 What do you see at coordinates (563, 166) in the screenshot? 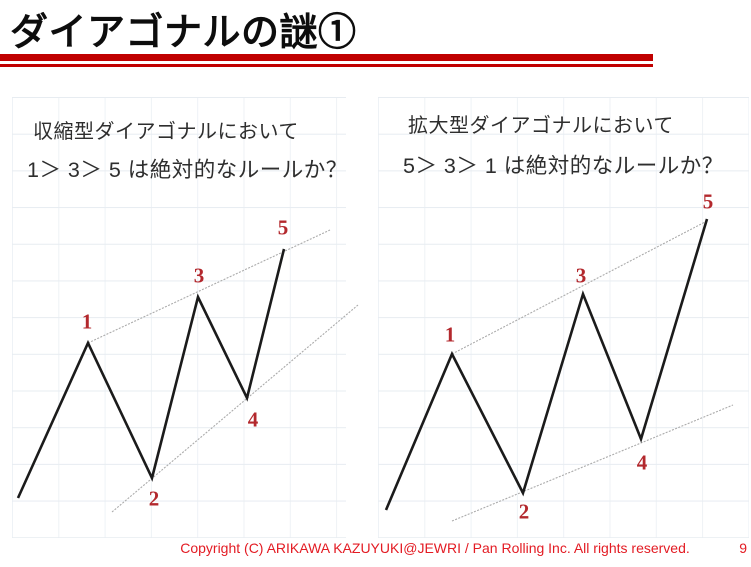
I see `expanding-question: 5＞ 3＞ 1 は絶対的なルールか？` at bounding box center [563, 166].